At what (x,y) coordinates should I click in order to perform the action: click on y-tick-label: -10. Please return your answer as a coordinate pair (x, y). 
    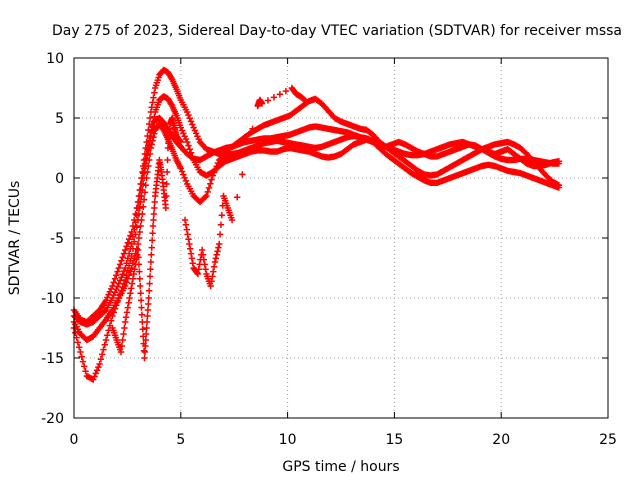
    Looking at the image, I should click on (52, 299).